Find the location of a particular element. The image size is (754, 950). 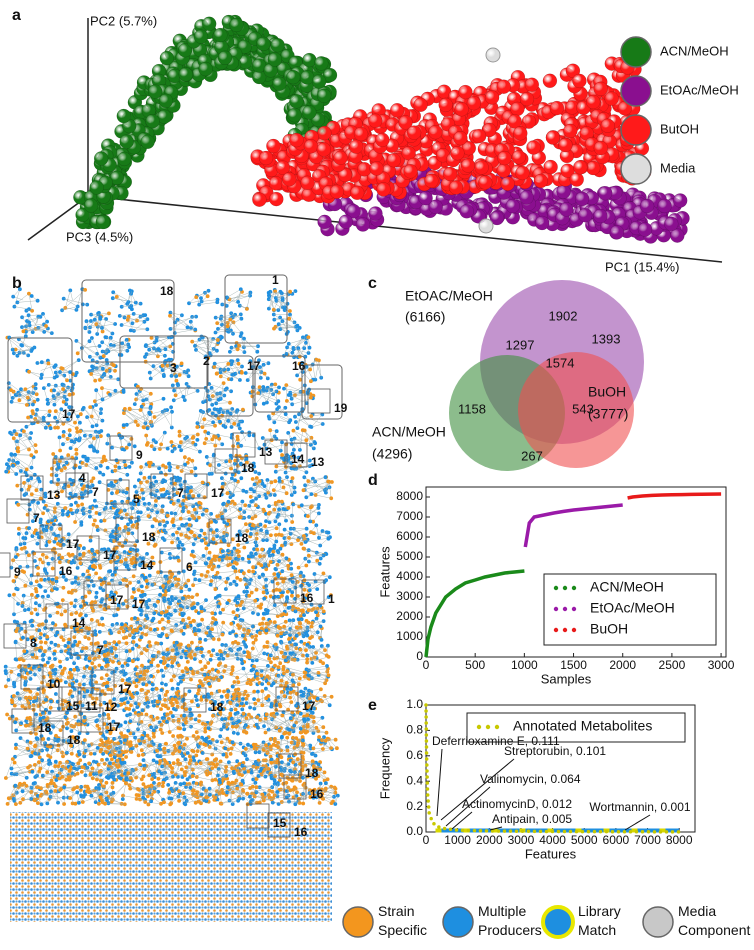

pca-axis is located at coordinates (405, 229).